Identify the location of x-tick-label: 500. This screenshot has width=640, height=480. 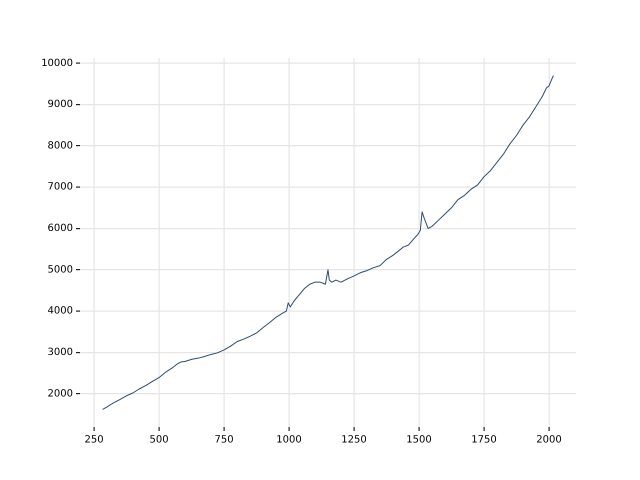
(159, 440).